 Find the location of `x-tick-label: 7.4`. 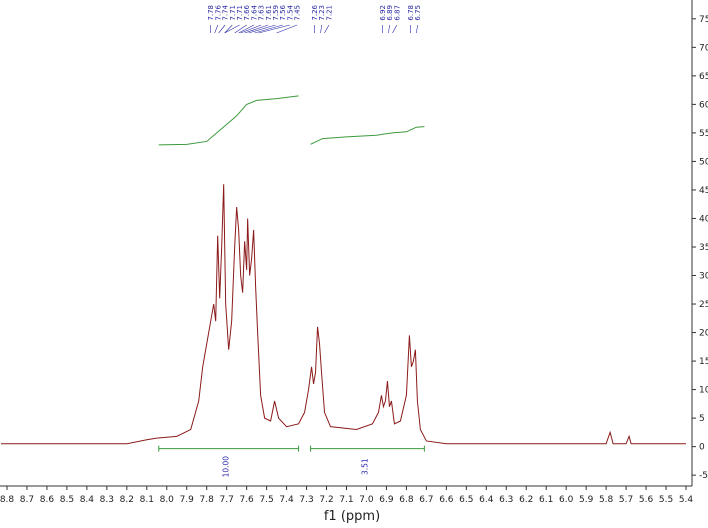

x-tick-label: 7.4 is located at coordinates (286, 500).